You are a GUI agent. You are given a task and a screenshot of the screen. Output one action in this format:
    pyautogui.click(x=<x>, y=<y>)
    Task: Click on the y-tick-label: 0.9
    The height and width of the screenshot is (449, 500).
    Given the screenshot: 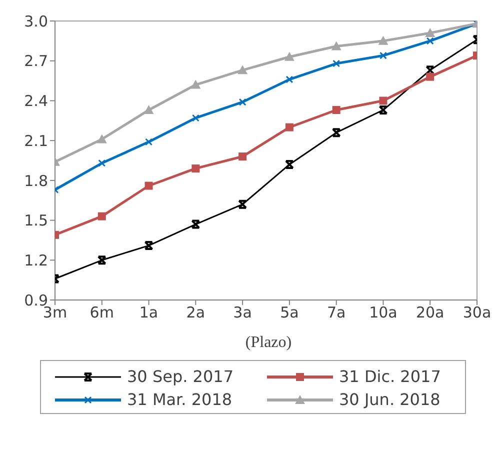 What is the action you would take?
    pyautogui.click(x=36, y=300)
    